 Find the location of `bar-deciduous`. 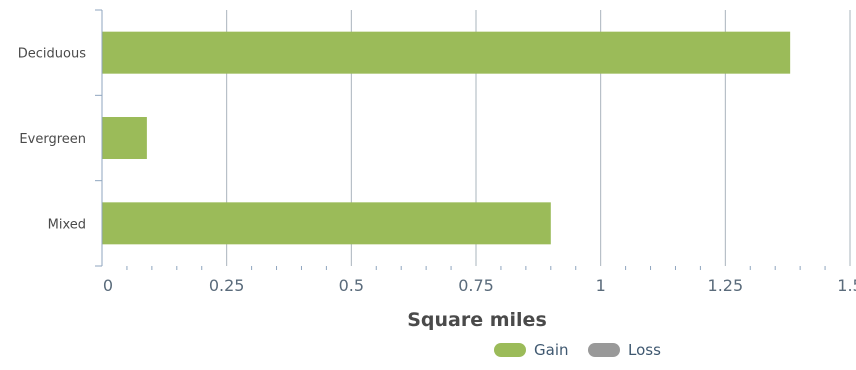

bar-deciduous is located at coordinates (446, 52).